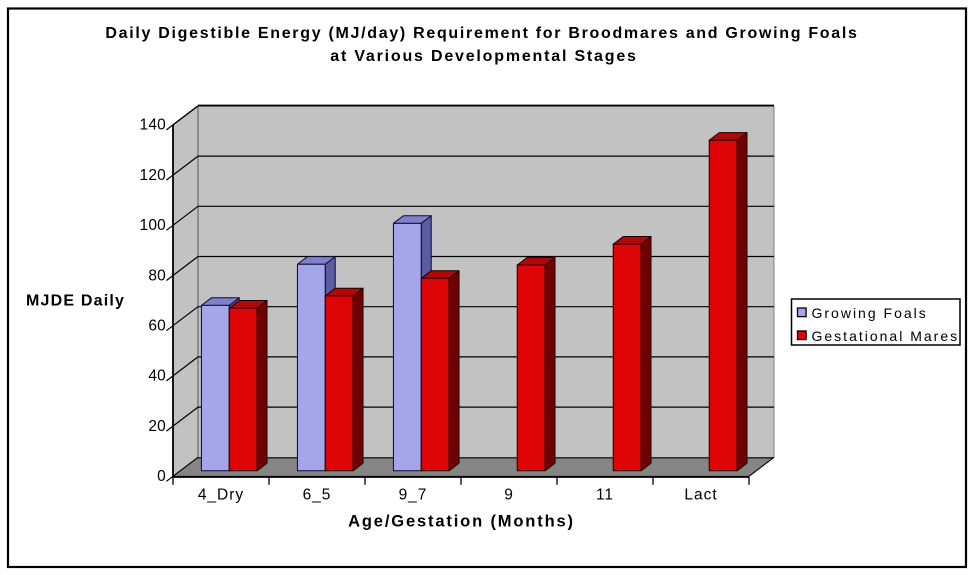  What do you see at coordinates (870, 313) in the screenshot?
I see `svg-text: Growing Foals` at bounding box center [870, 313].